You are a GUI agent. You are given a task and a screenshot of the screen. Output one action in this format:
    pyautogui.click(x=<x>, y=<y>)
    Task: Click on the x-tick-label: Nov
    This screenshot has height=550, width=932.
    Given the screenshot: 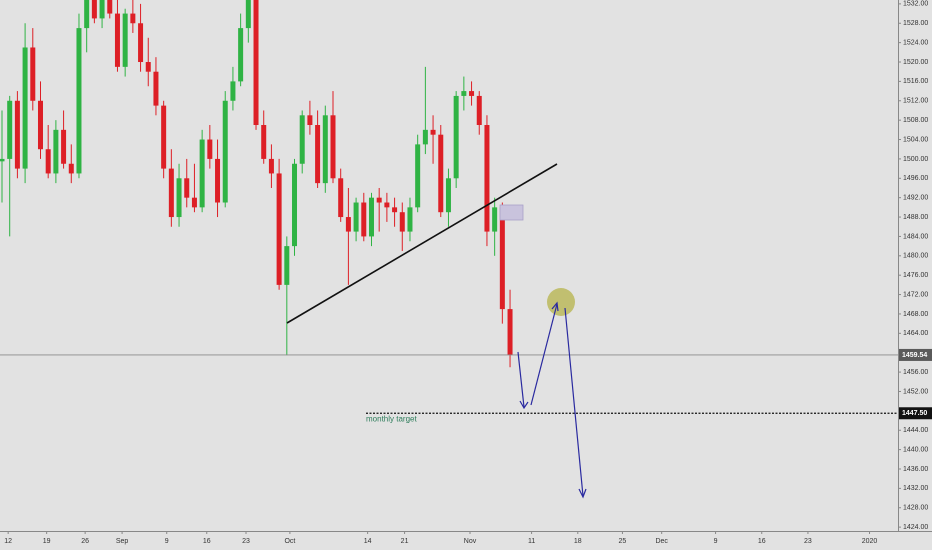 What is the action you would take?
    pyautogui.click(x=470, y=541)
    